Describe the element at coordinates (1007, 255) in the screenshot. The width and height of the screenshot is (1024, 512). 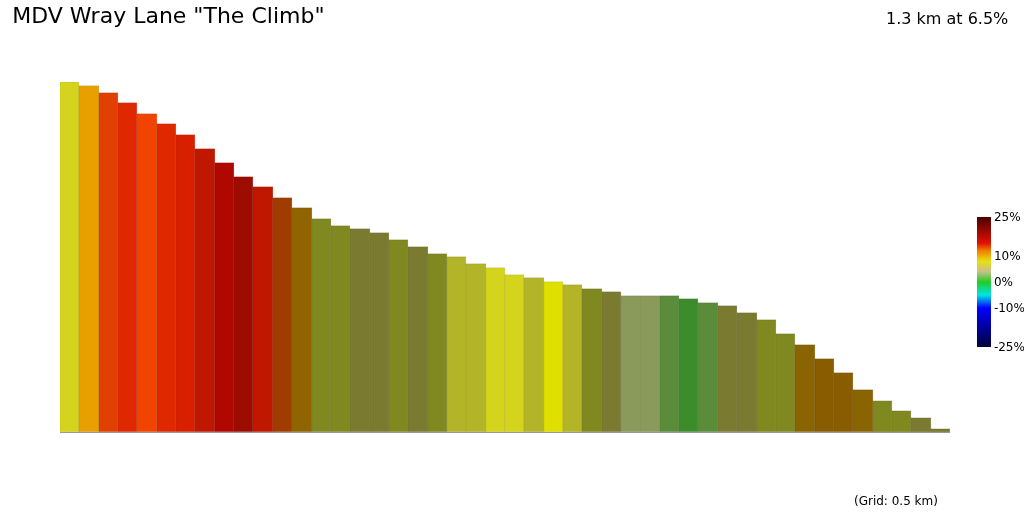
I see `color-bar-label: 10%` at that location.